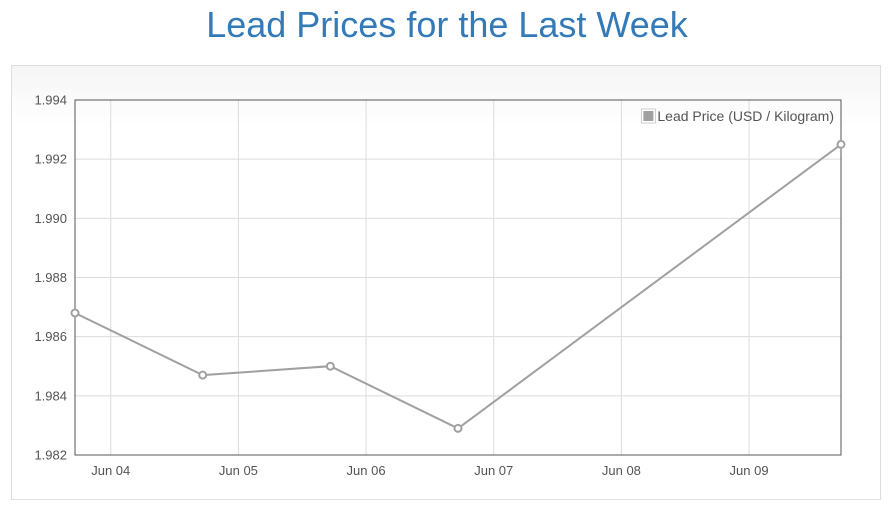 The width and height of the screenshot is (894, 514). Describe the element at coordinates (366, 470) in the screenshot. I see `x-tick-label: Jun 06` at that location.